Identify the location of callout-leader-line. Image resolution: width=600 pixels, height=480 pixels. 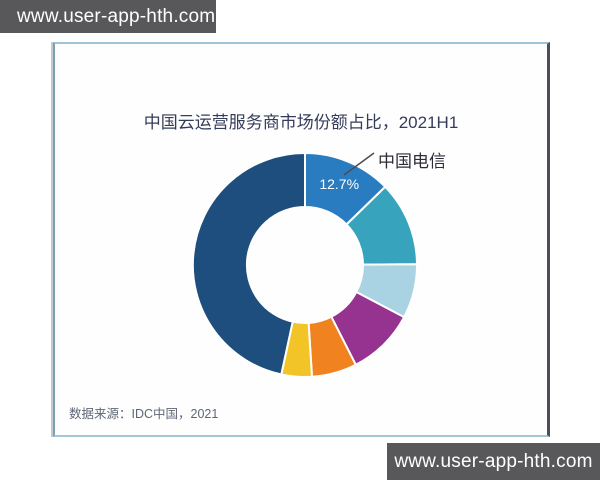
(359, 164).